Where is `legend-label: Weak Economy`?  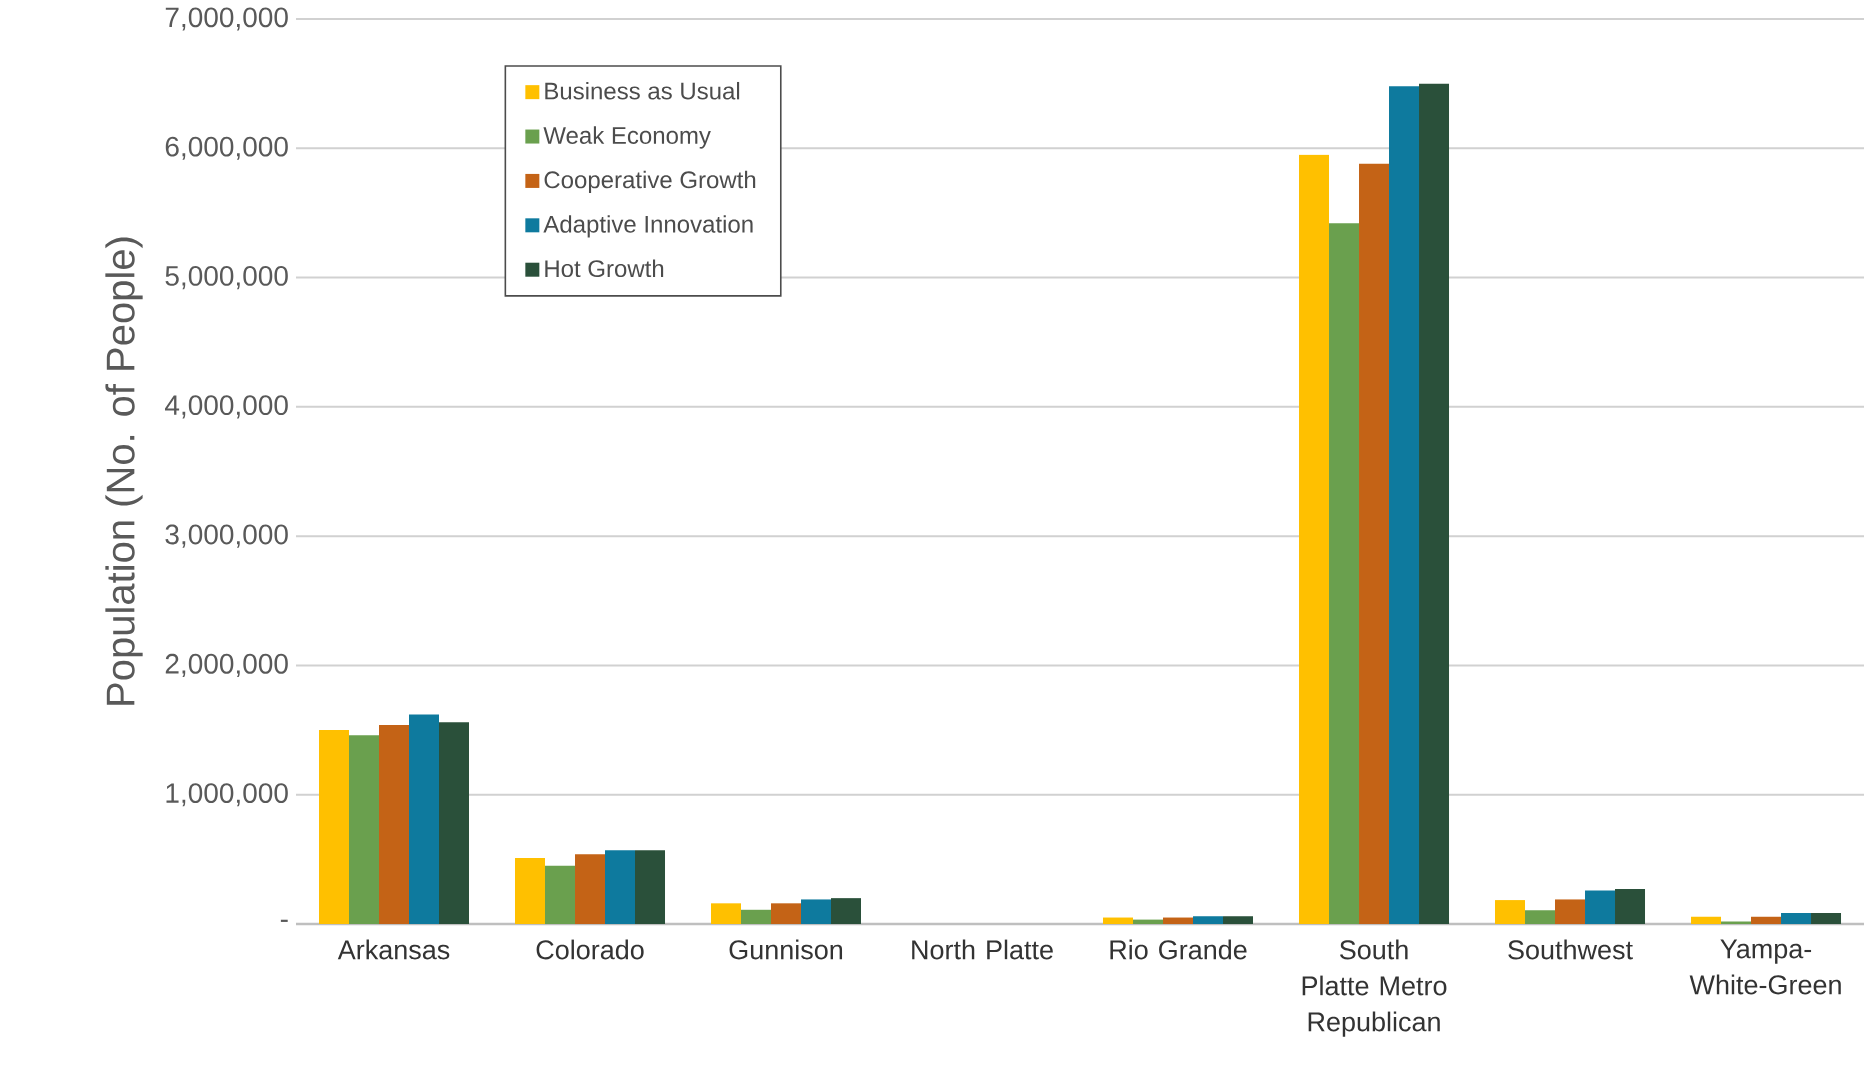
legend-label: Weak Economy is located at coordinates (627, 137).